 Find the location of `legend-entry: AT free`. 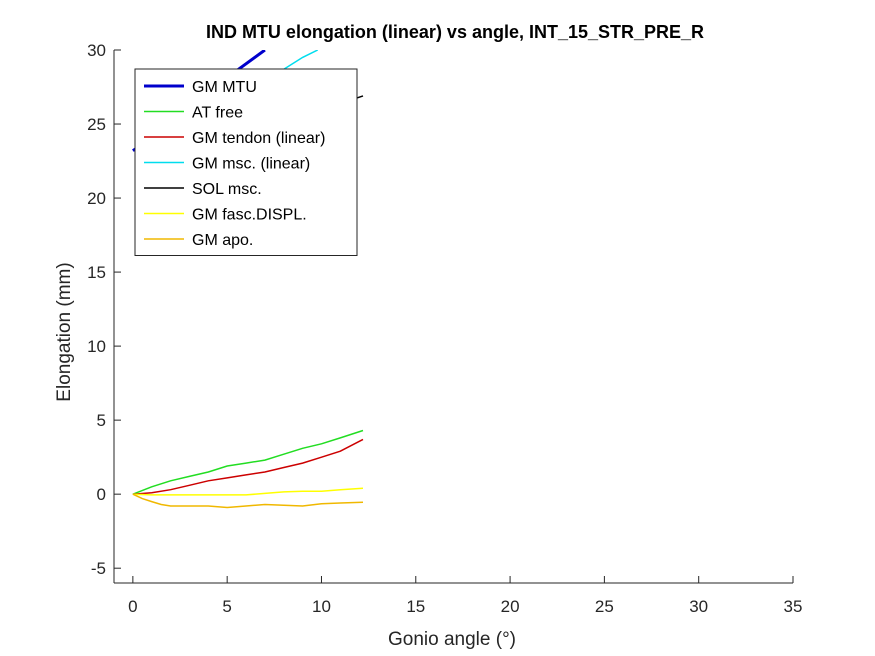

legend-entry: AT free is located at coordinates (217, 113).